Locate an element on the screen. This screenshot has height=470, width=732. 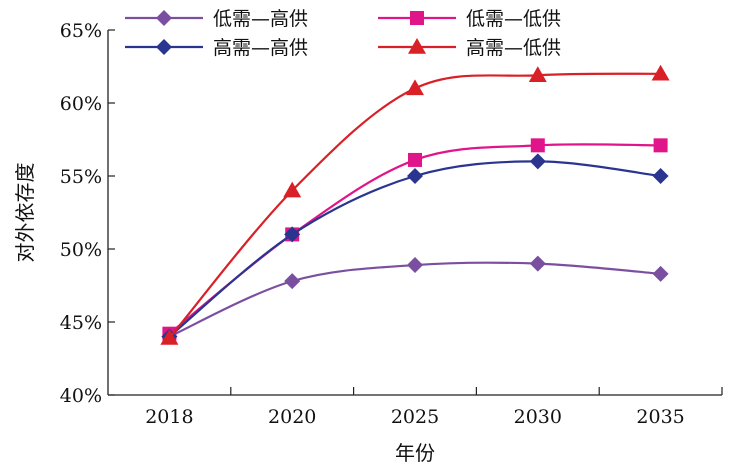
y-tick-label: 65% is located at coordinates (81, 31).